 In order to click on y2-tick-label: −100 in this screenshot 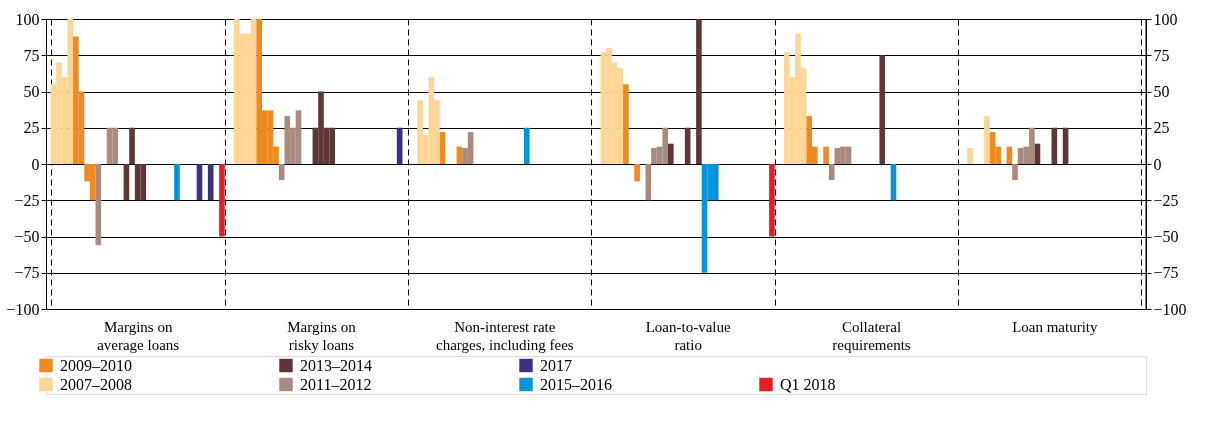, I will do `click(1170, 309)`.